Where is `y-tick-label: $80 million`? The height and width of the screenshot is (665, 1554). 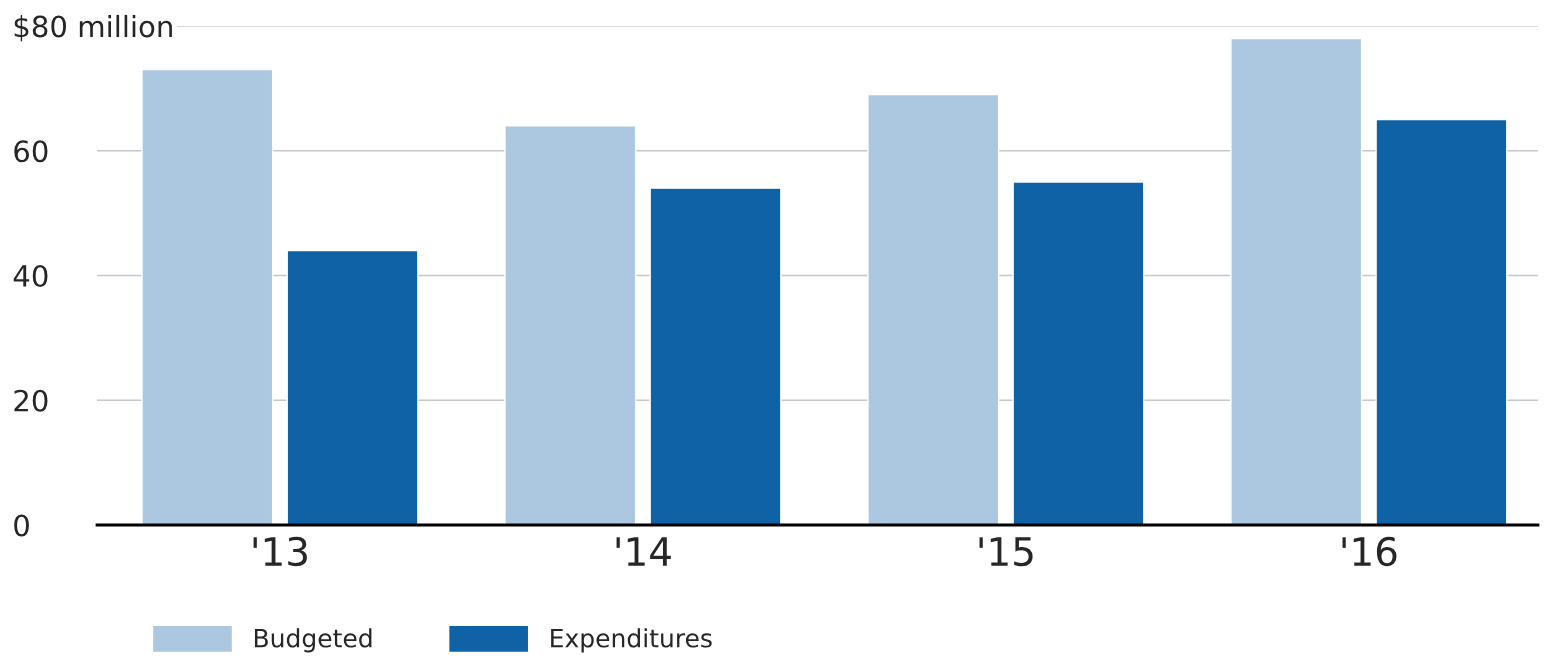
y-tick-label: $80 million is located at coordinates (93, 28).